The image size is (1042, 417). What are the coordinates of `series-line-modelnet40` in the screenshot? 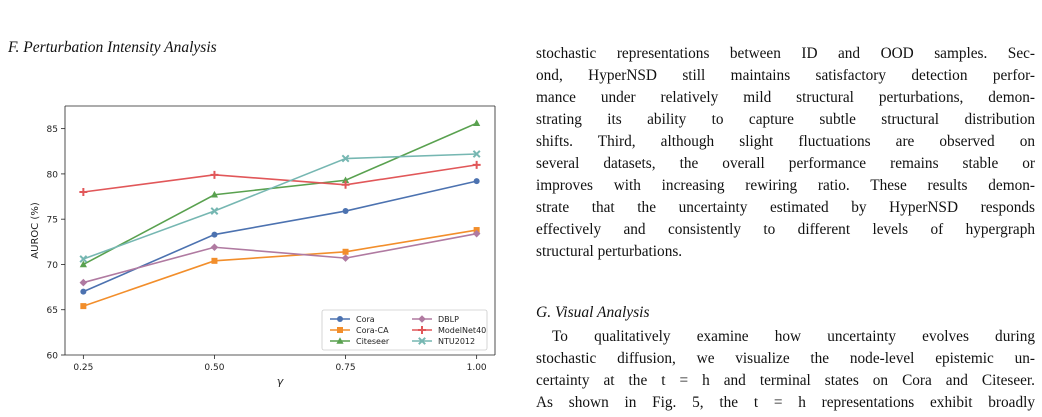 It's located at (280, 178).